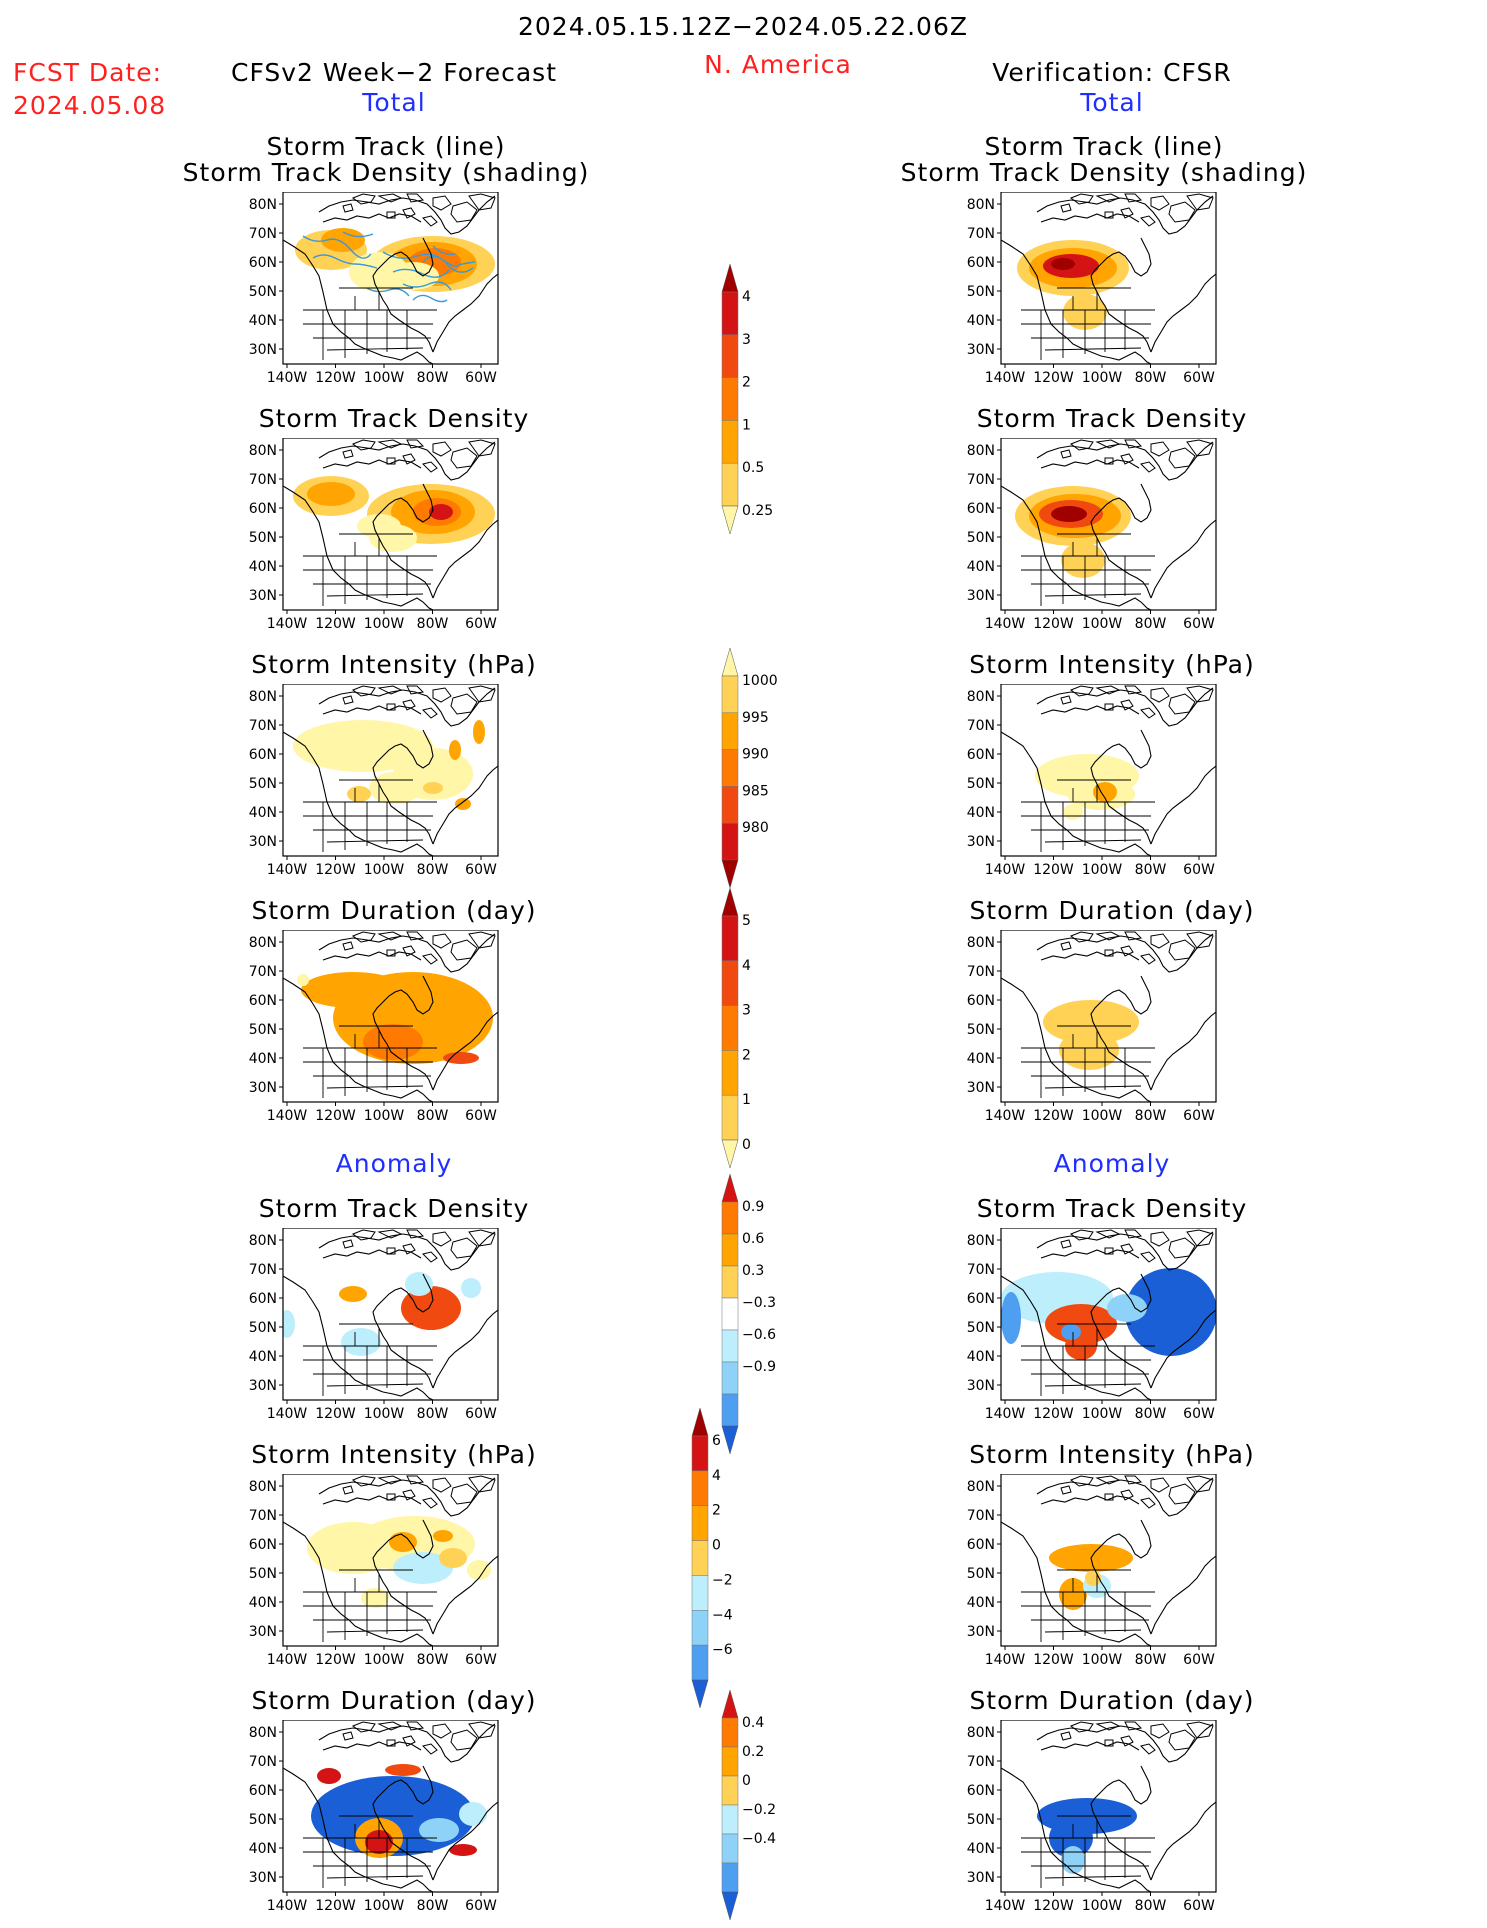 The height and width of the screenshot is (1928, 1487). I want to click on map-forecast-storm-track: 80N 70N 60N 50N 40N 30N 140W 120W 100W 80W 60W, so click(370, 289).